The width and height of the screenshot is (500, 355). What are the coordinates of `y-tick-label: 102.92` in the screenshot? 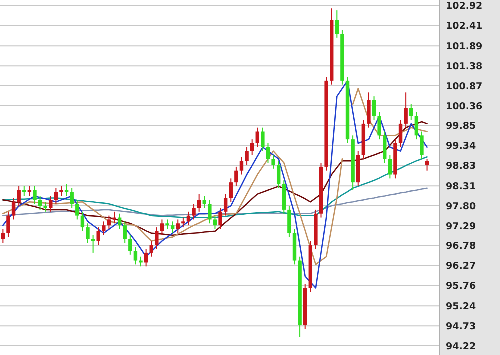 It's located at (464, 6).